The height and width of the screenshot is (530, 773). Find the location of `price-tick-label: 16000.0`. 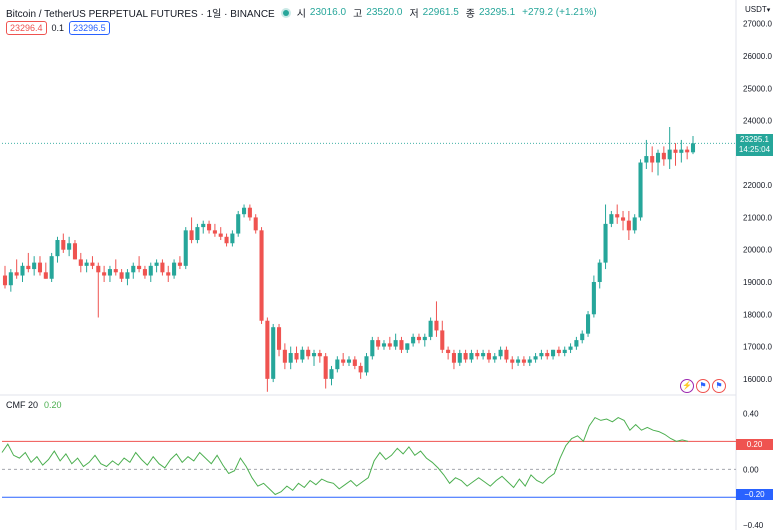

price-tick-label: 16000.0 is located at coordinates (757, 379).